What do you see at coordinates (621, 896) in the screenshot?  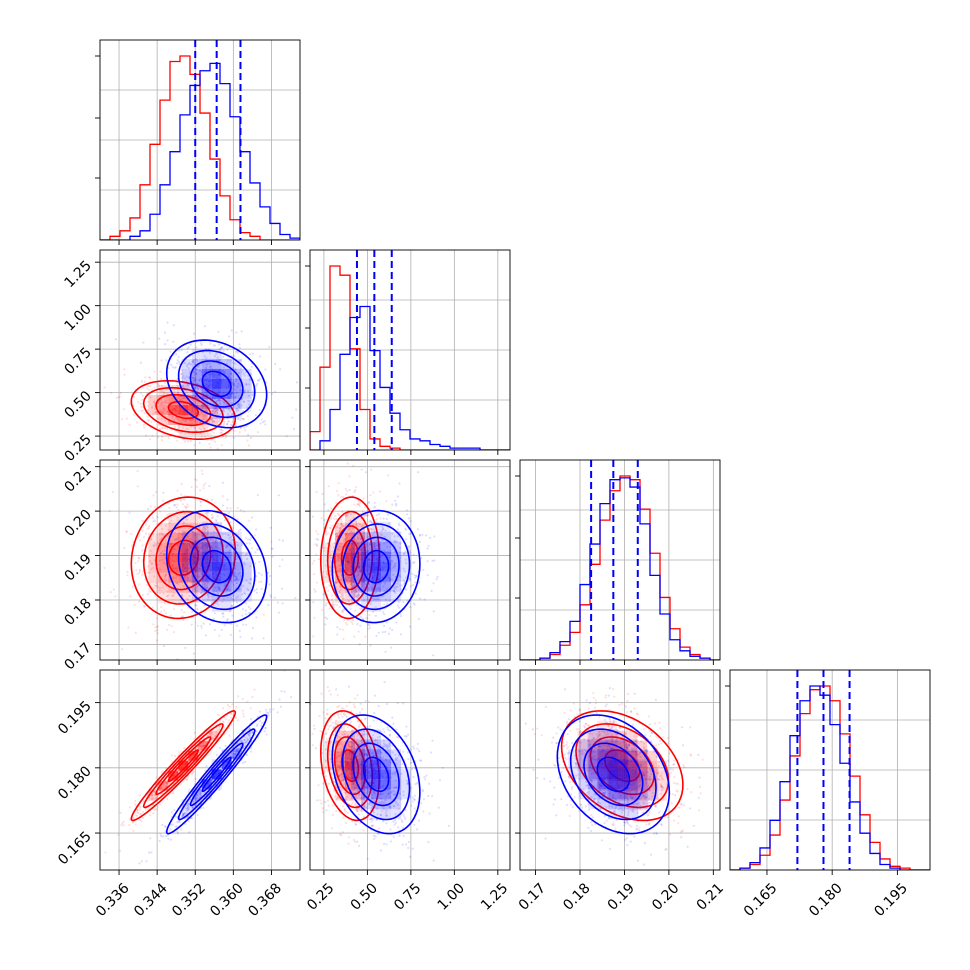 I see `x-tick-label: 0.19` at bounding box center [621, 896].